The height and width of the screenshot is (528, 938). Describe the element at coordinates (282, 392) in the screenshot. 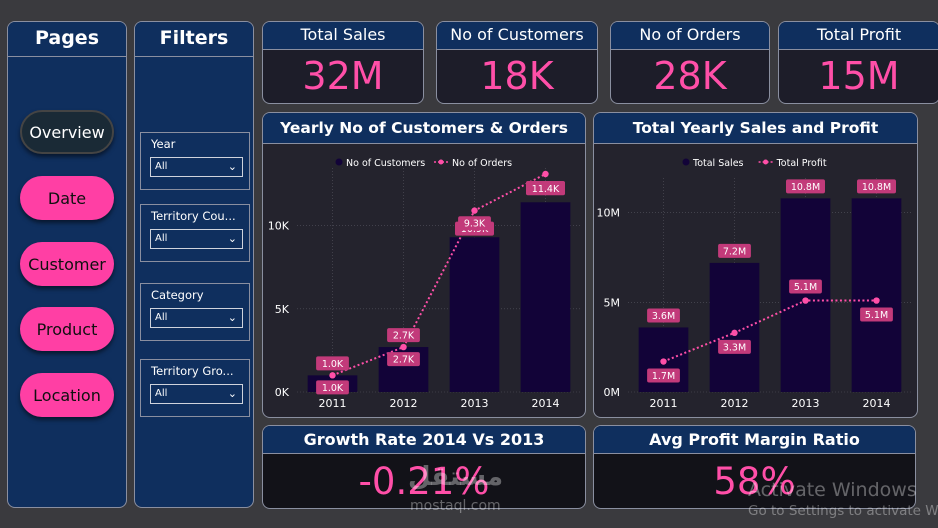

I see `y-tick-label: 0K` at that location.